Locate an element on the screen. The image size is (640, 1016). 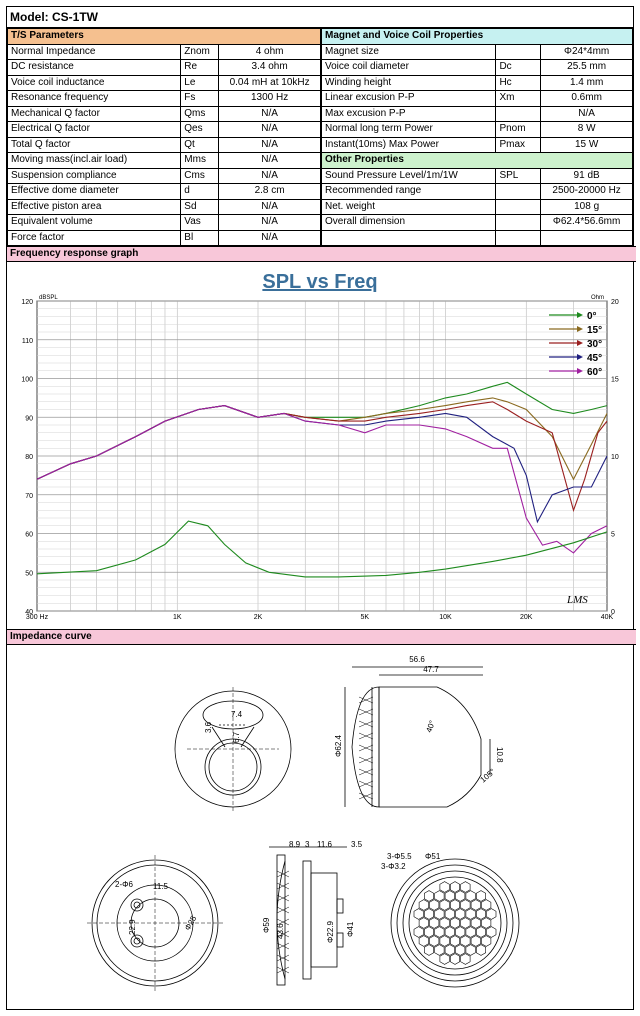
chart-watermark: LMS is located at coordinates (577, 600).